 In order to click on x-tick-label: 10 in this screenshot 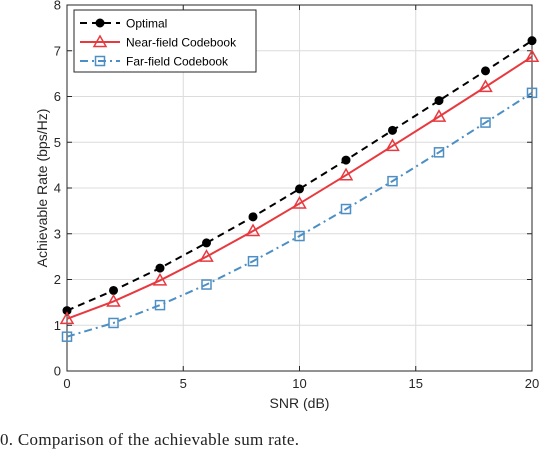, I will do `click(299, 383)`.